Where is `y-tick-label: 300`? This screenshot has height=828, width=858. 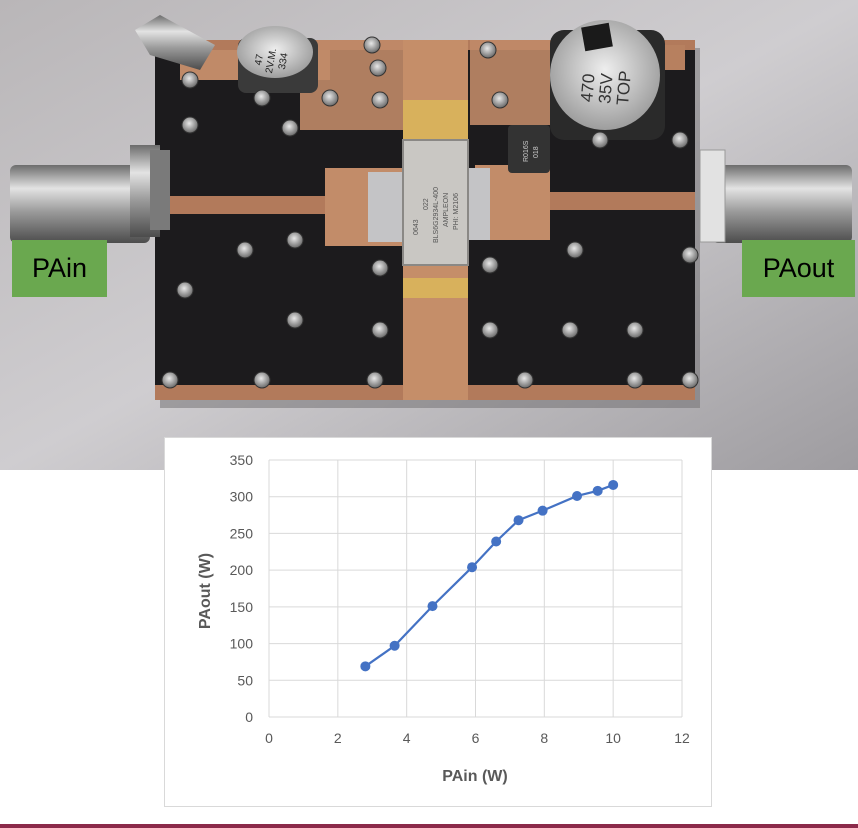
y-tick-label: 300 is located at coordinates (242, 497).